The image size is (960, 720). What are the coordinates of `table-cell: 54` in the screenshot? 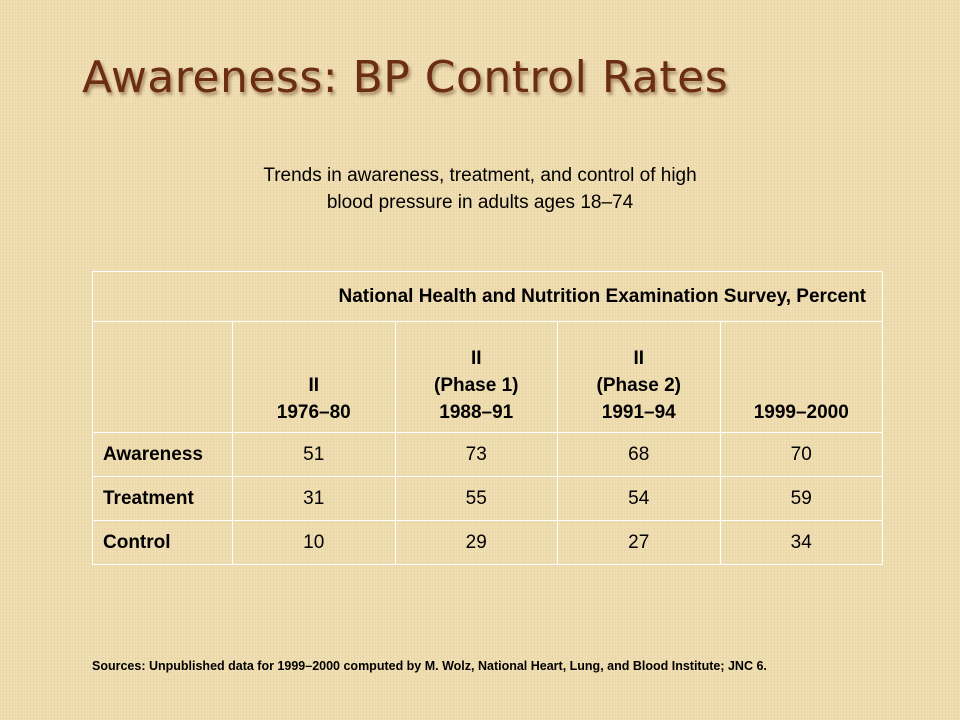 It's located at (639, 498).